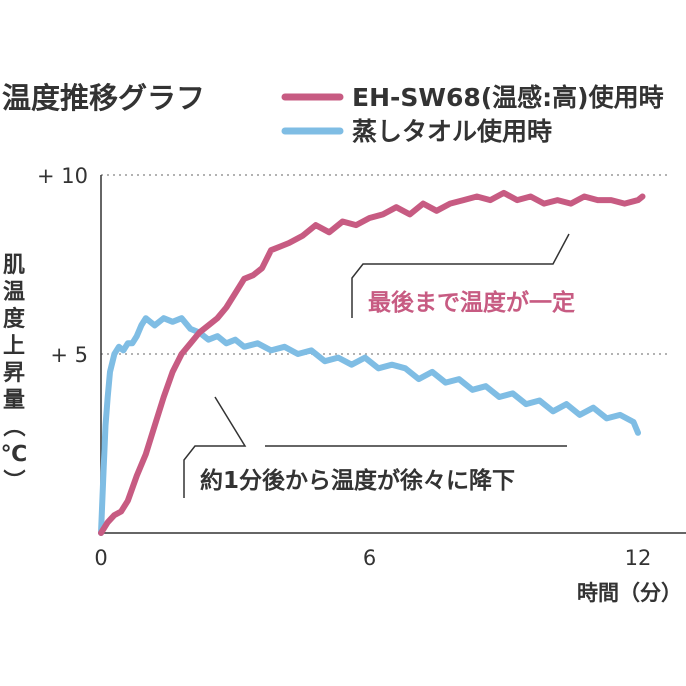  I want to click on y-ticks: + 5 + 10, so click(62, 265).